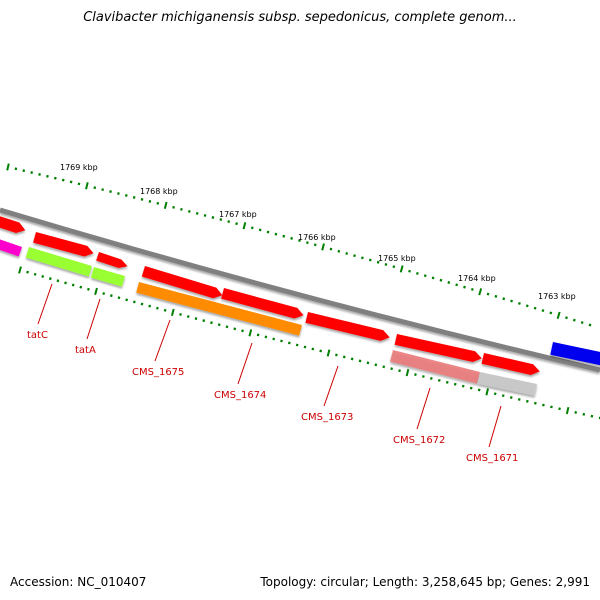 This screenshot has height=600, width=600. I want to click on accession-label: Accession: NC_010407, so click(78, 582).